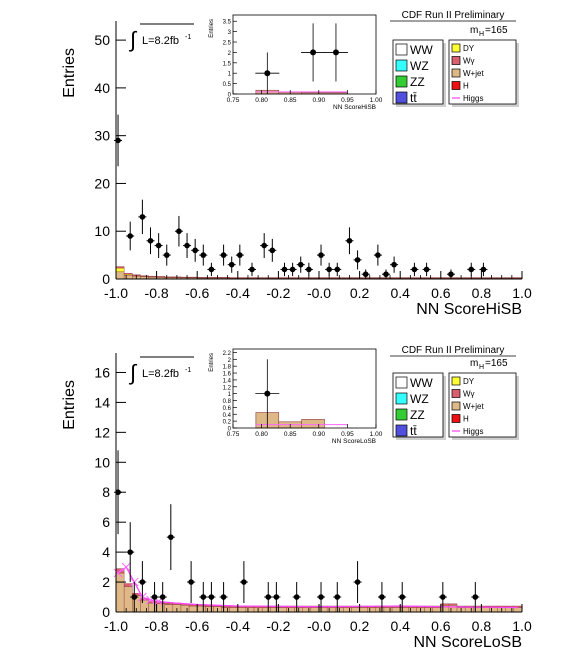  Describe the element at coordinates (419, 399) in the screenshot. I see `legend-label: WZ` at that location.